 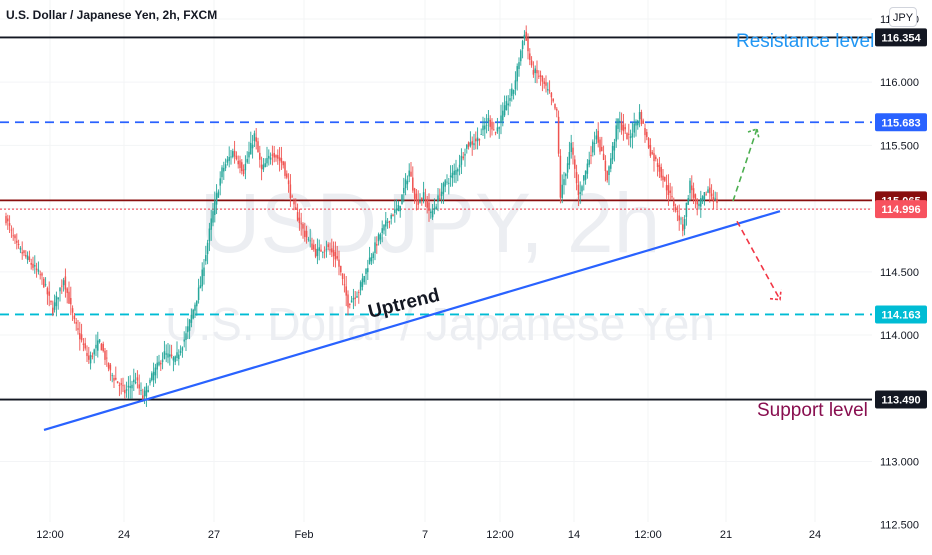 I want to click on time-axis-panel, so click(x=437, y=536).